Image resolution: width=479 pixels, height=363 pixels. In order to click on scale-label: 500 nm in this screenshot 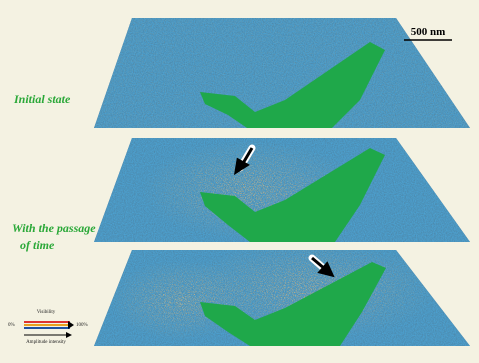, I will do `click(428, 32)`.